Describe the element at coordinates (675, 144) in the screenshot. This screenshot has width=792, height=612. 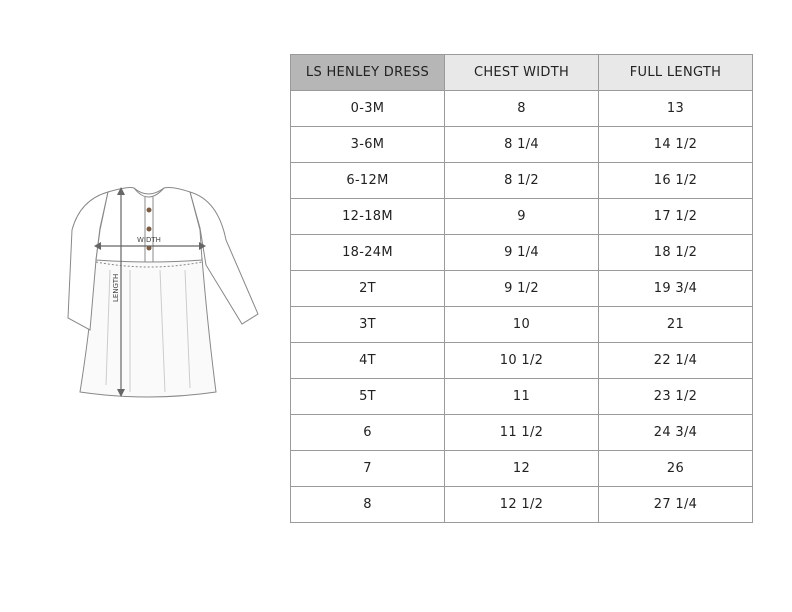
I see `cell-full-length: 14 1/2` at that location.